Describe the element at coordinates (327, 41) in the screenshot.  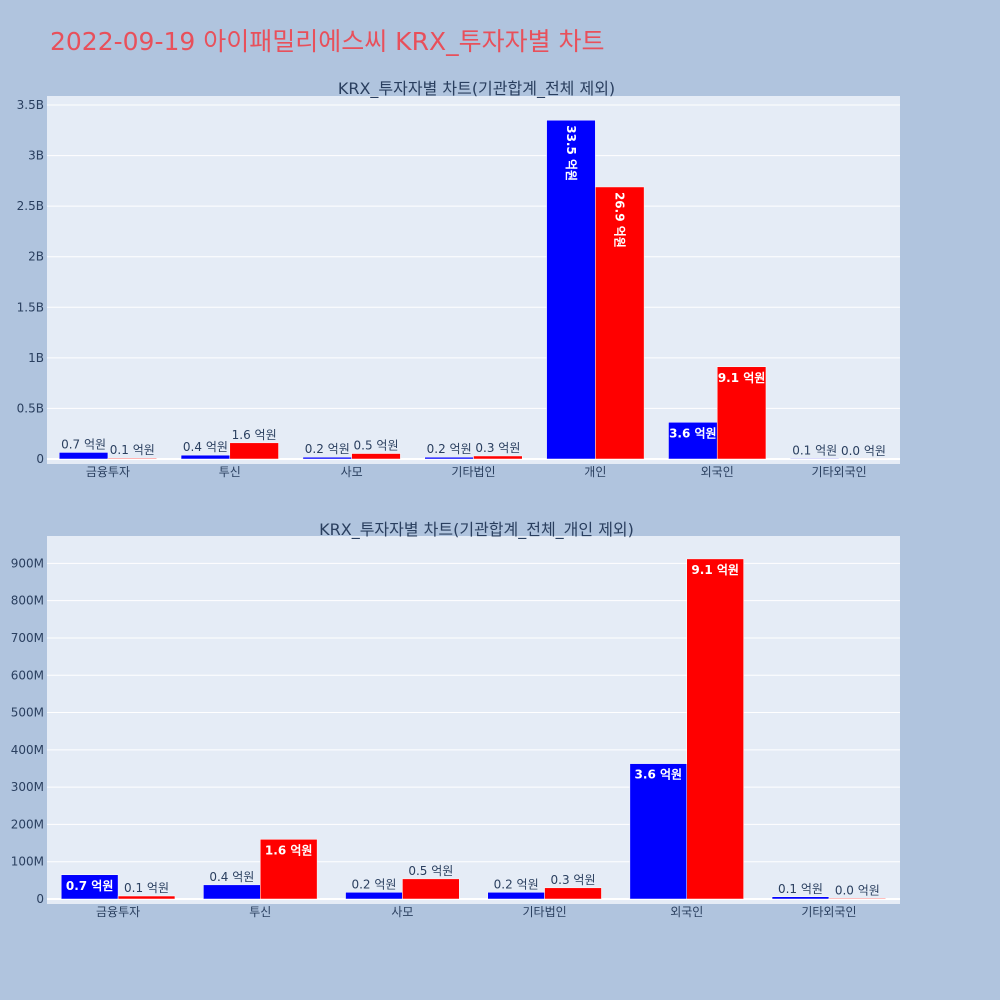
I see `page-title: 2022-09-19 아이패밀리에스씨 KRX_투자자별 차트` at that location.